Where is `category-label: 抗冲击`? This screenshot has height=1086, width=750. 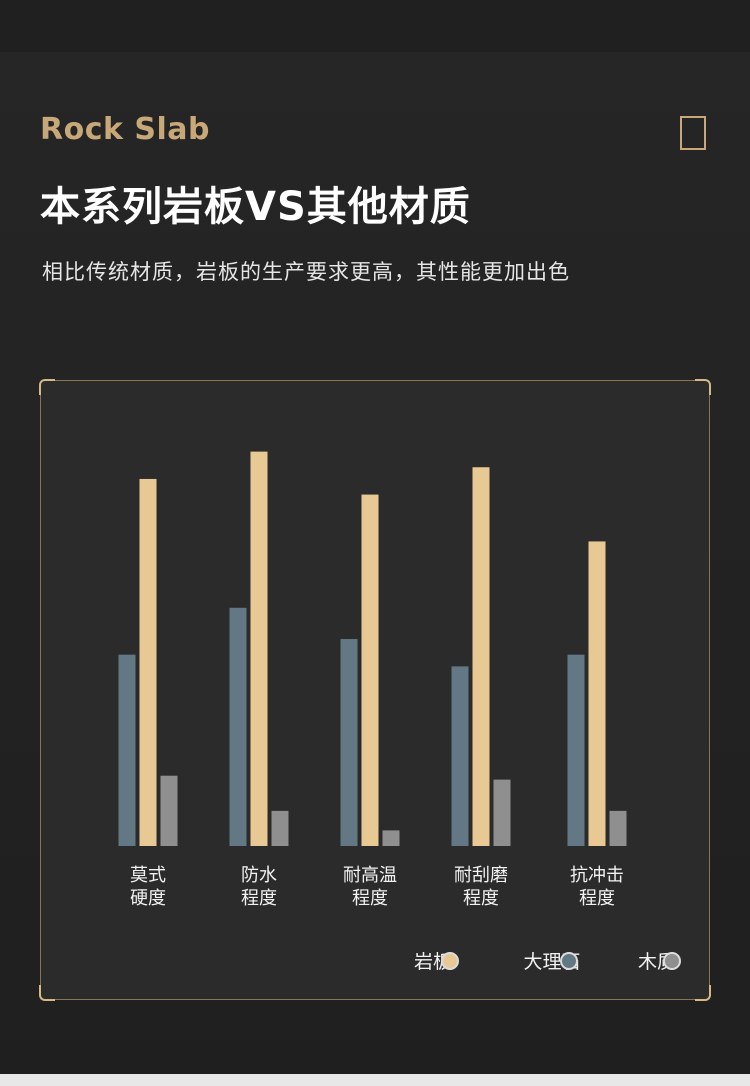
category-label: 抗冲击 is located at coordinates (597, 875).